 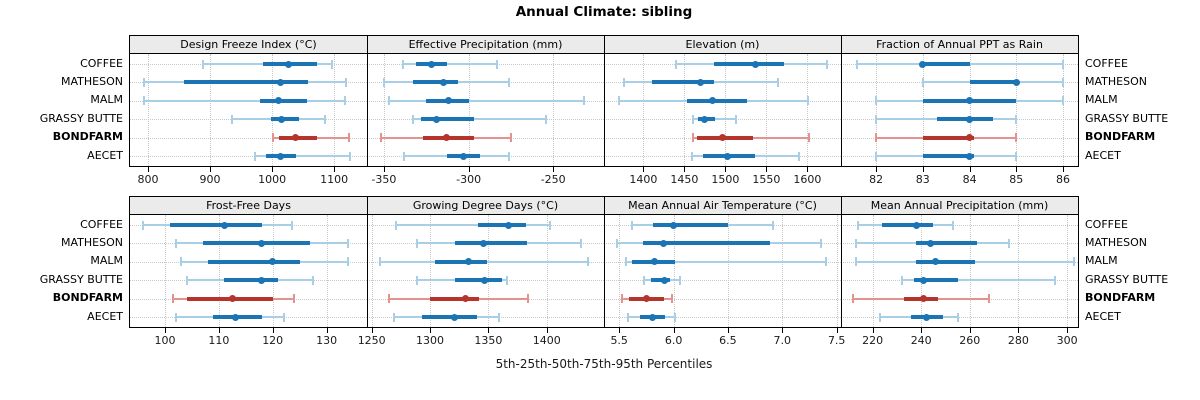 What do you see at coordinates (1116, 81) in the screenshot?
I see `row-label-matheson-right: MATHESON` at bounding box center [1116, 81].